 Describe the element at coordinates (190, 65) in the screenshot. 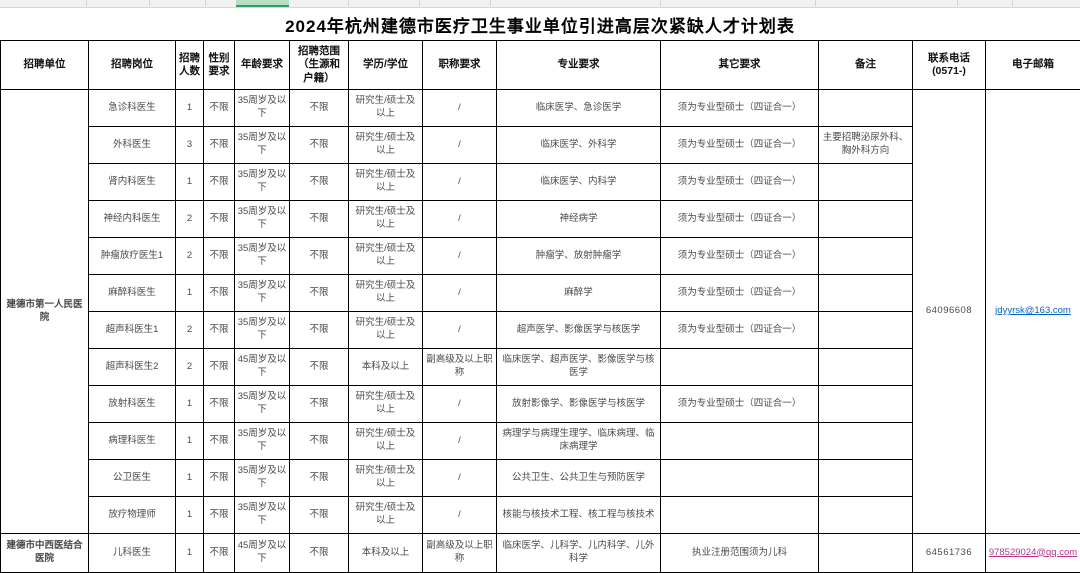

I see `column-header-3: 招聘 人数` at that location.